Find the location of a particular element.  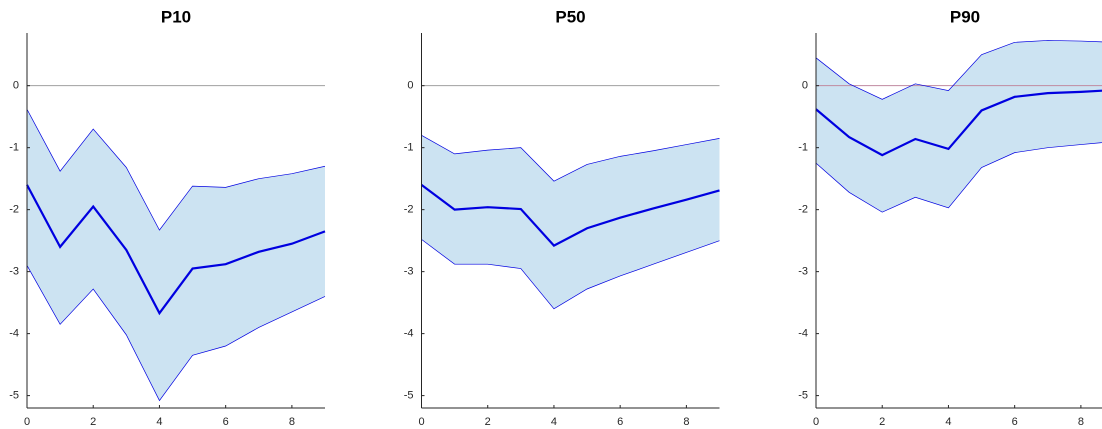

chart-title: P90 is located at coordinates (965, 16).